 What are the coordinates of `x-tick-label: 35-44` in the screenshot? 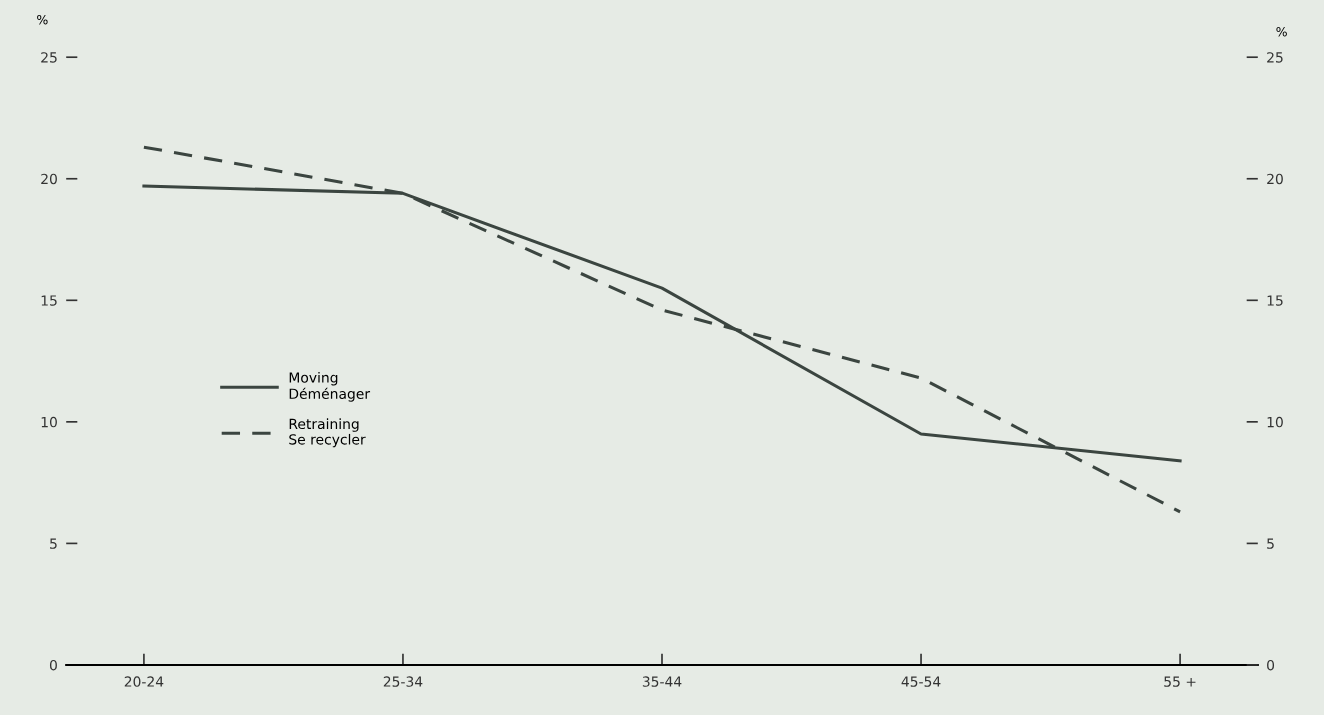 It's located at (662, 681).